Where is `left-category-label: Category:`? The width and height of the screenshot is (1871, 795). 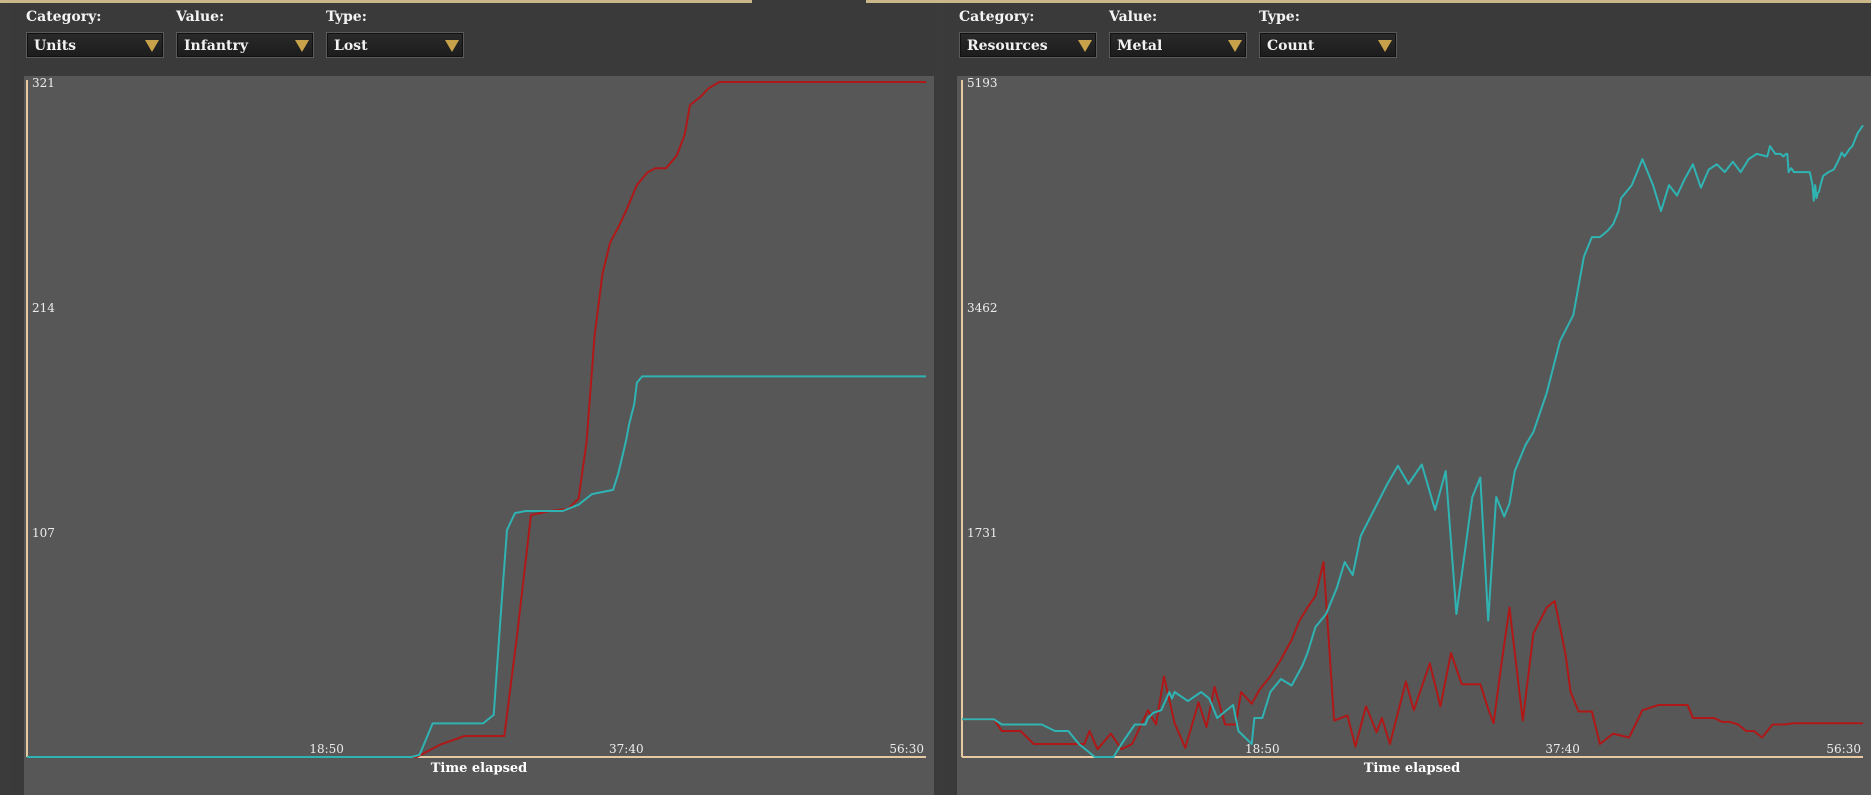 left-category-label: Category: is located at coordinates (64, 17).